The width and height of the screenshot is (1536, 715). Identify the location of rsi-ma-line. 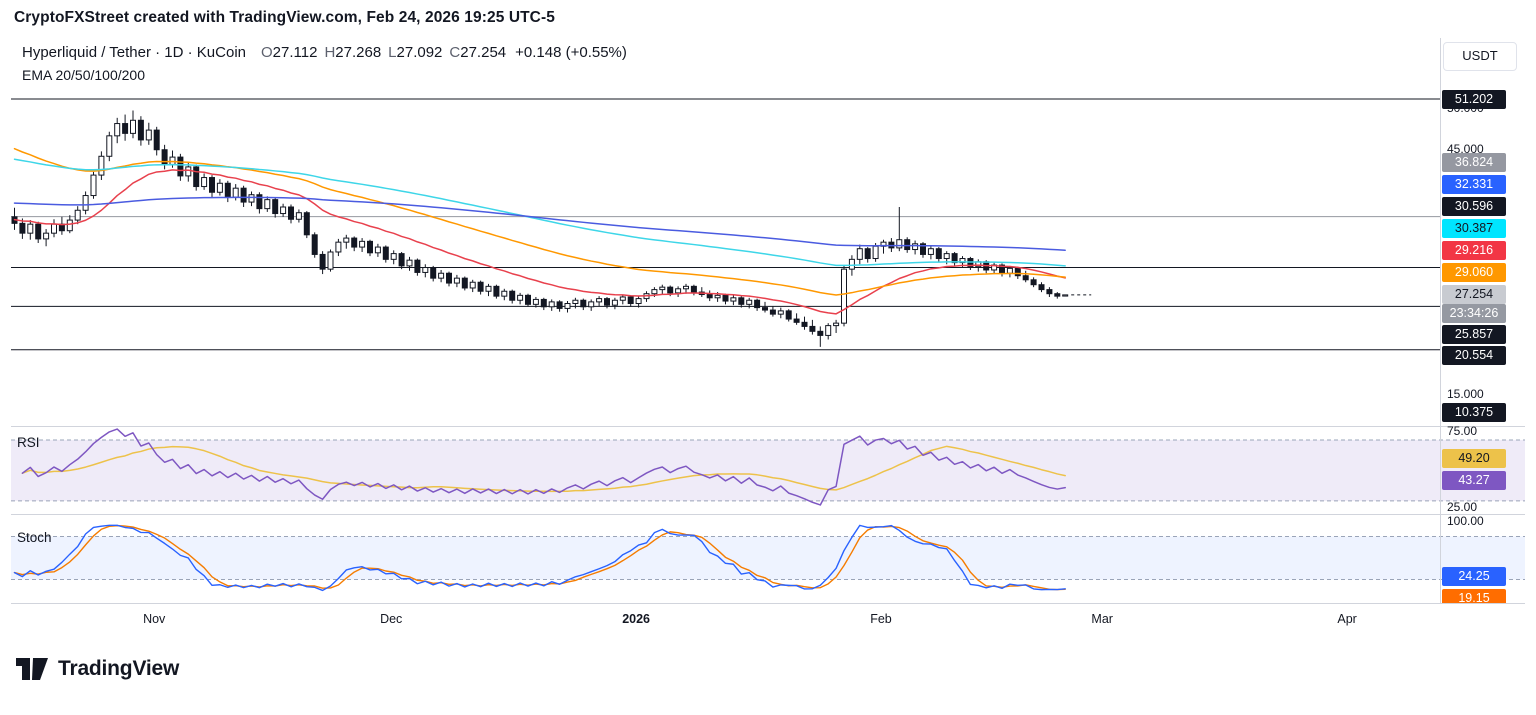
(543, 469).